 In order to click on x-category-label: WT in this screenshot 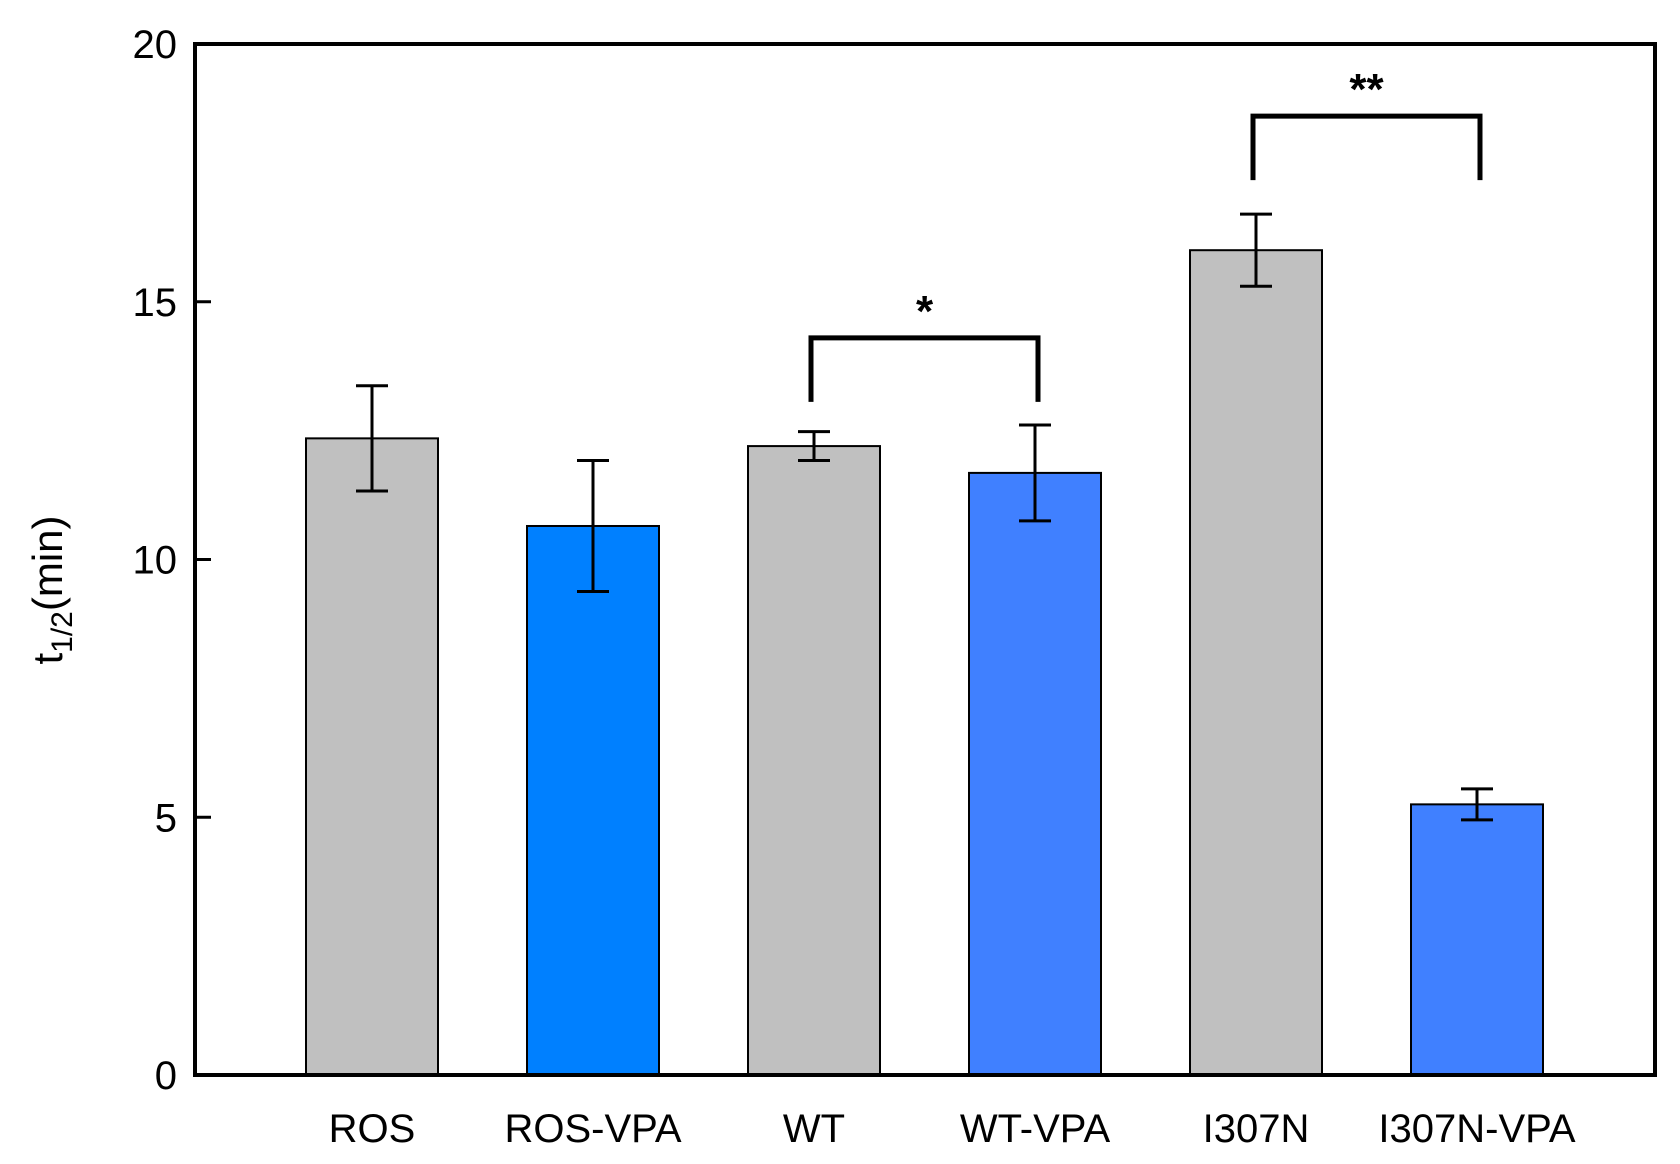, I will do `click(814, 1129)`.